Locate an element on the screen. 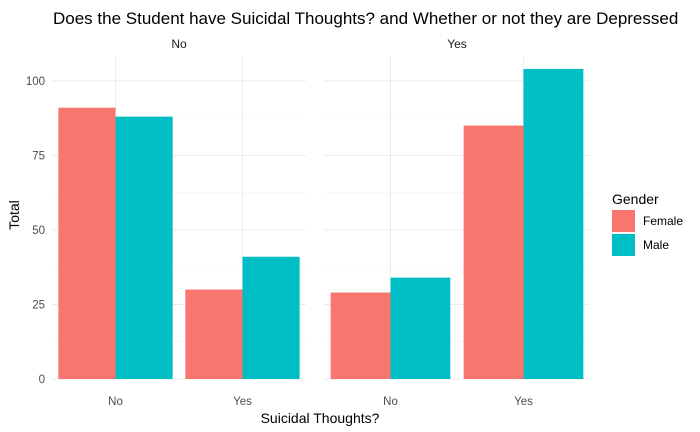  bar-yes-no-female is located at coordinates (360, 335).